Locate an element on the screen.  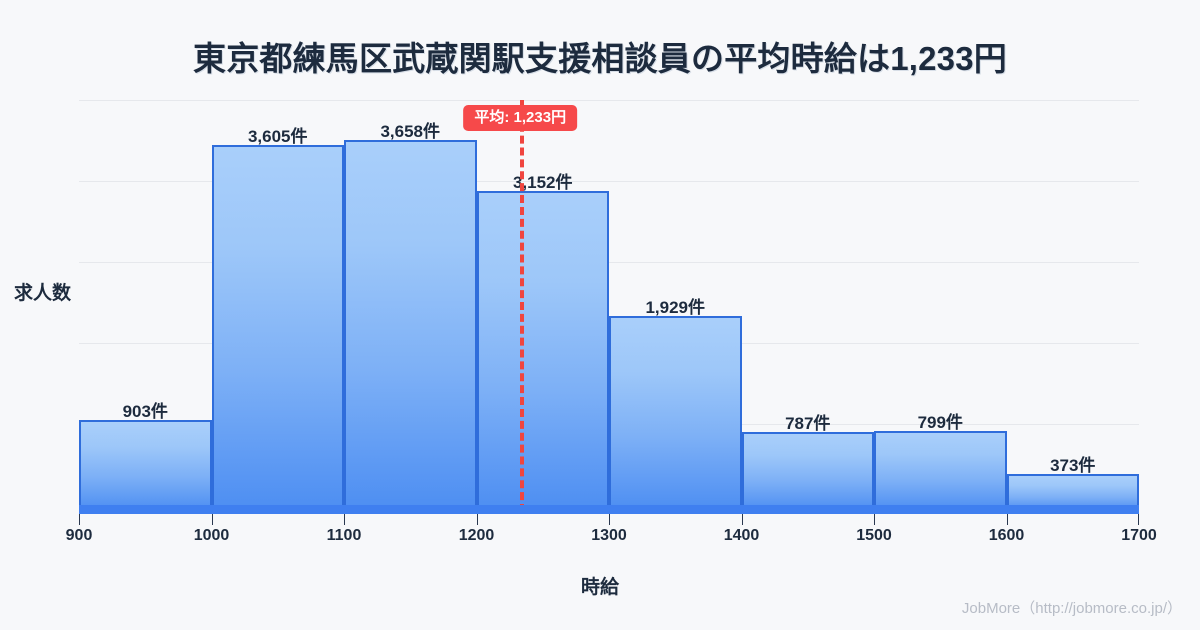
x-axis-label: 時給 is located at coordinates (599, 587).